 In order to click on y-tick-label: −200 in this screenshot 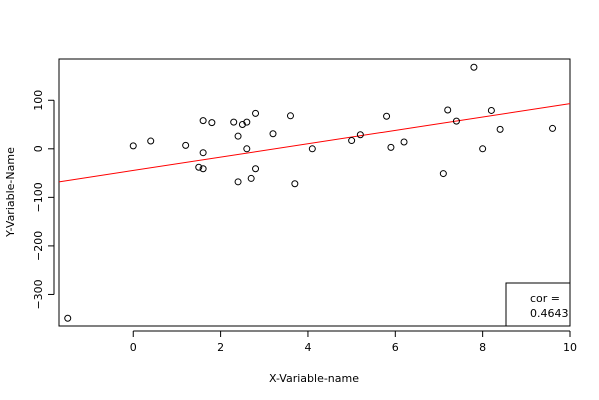, I will do `click(38, 246)`.